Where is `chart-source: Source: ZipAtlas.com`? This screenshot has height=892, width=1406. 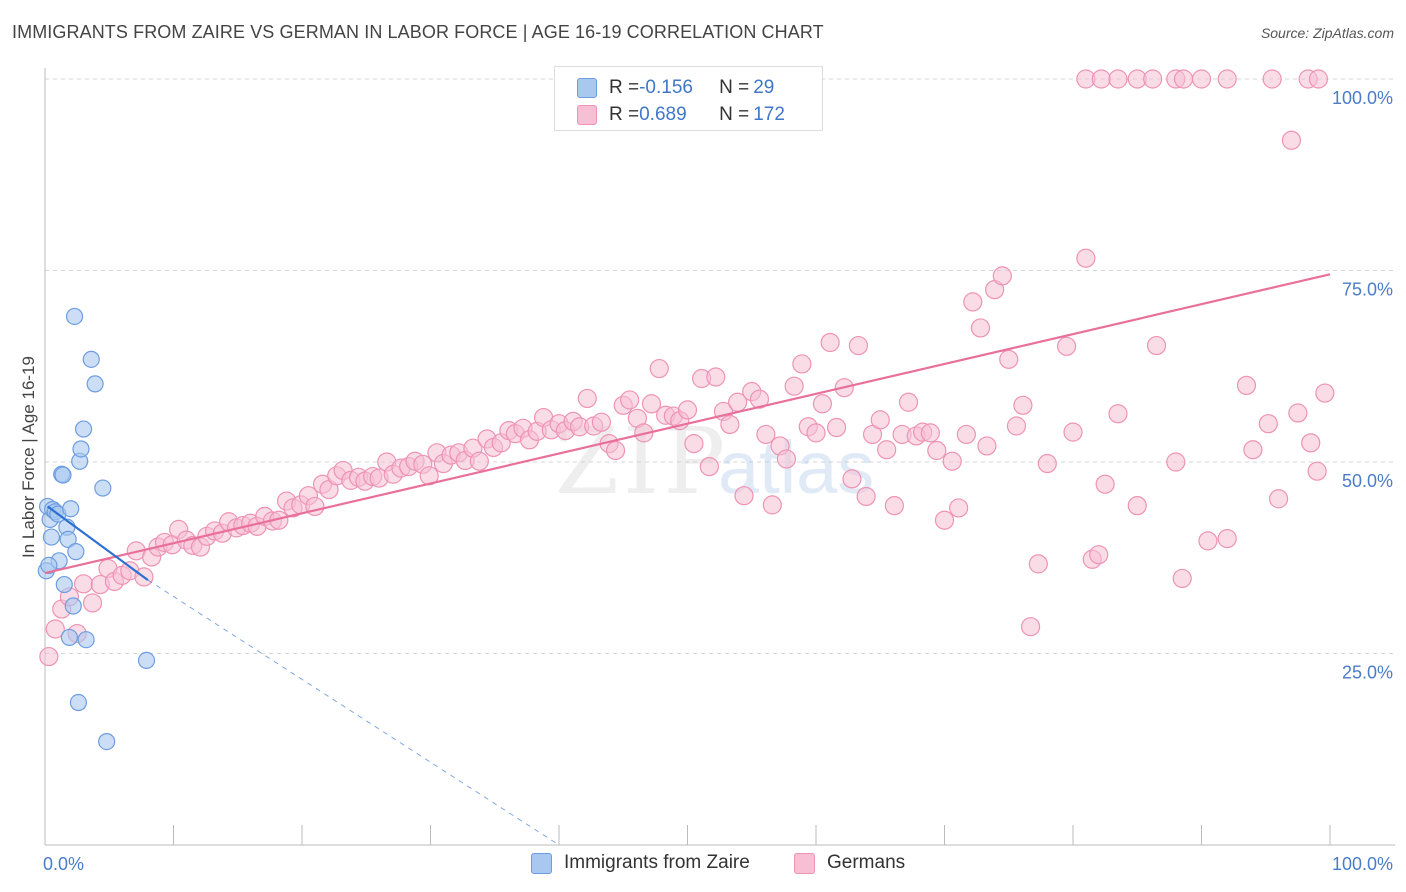
chart-source: Source: ZipAtlas.com is located at coordinates (1327, 33).